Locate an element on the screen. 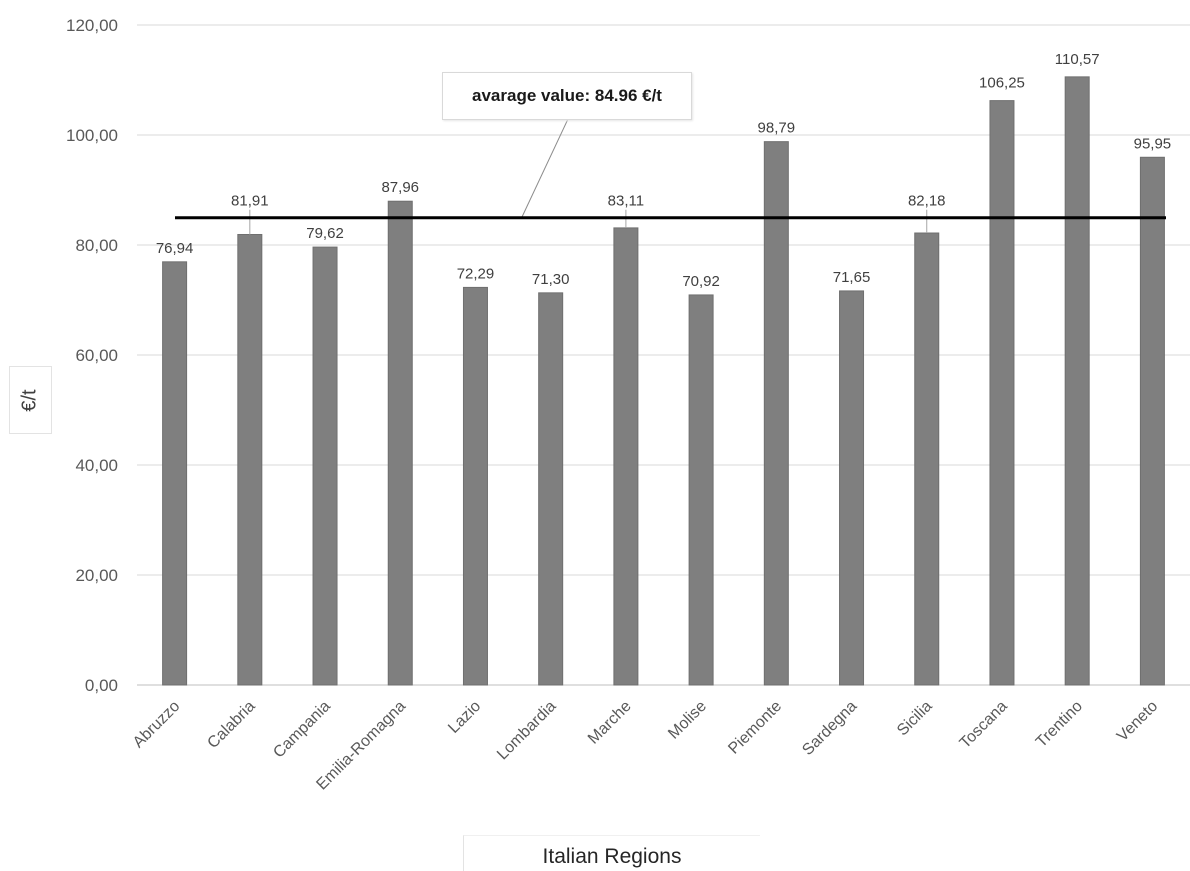 This screenshot has height=871, width=1190. y-tick-label: 100,00 is located at coordinates (92, 135).